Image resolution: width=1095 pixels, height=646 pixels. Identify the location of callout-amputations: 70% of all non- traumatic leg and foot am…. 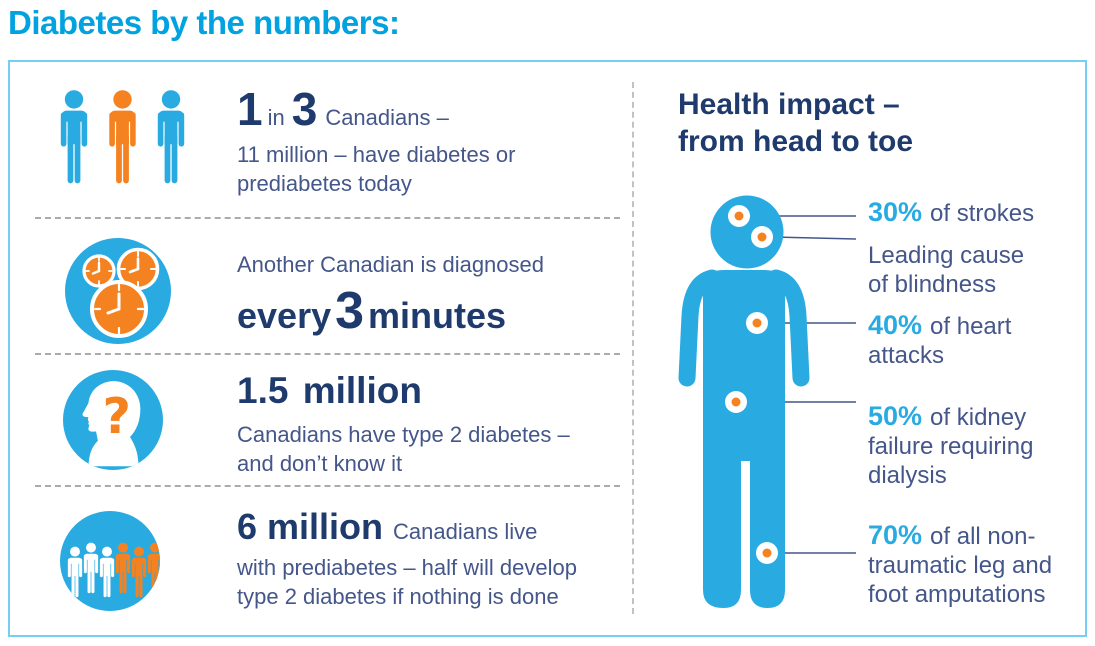
(960, 565).